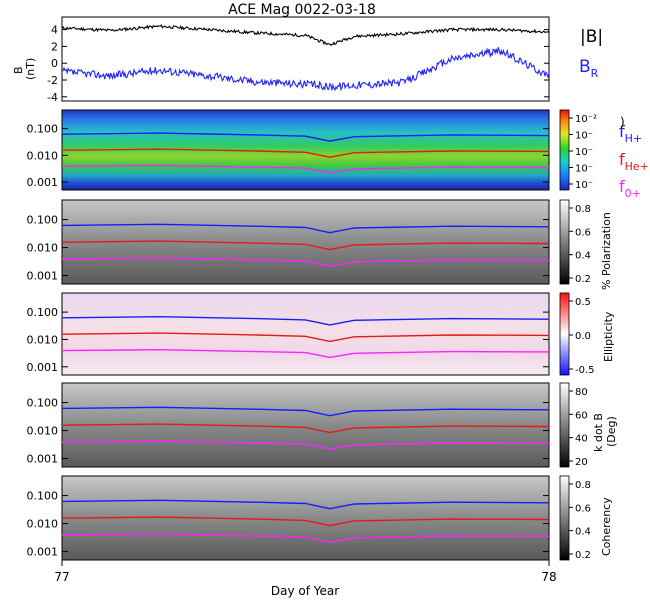 The height and width of the screenshot is (600, 650). I want to click on x-axis-label: Day of Year, so click(305, 591).